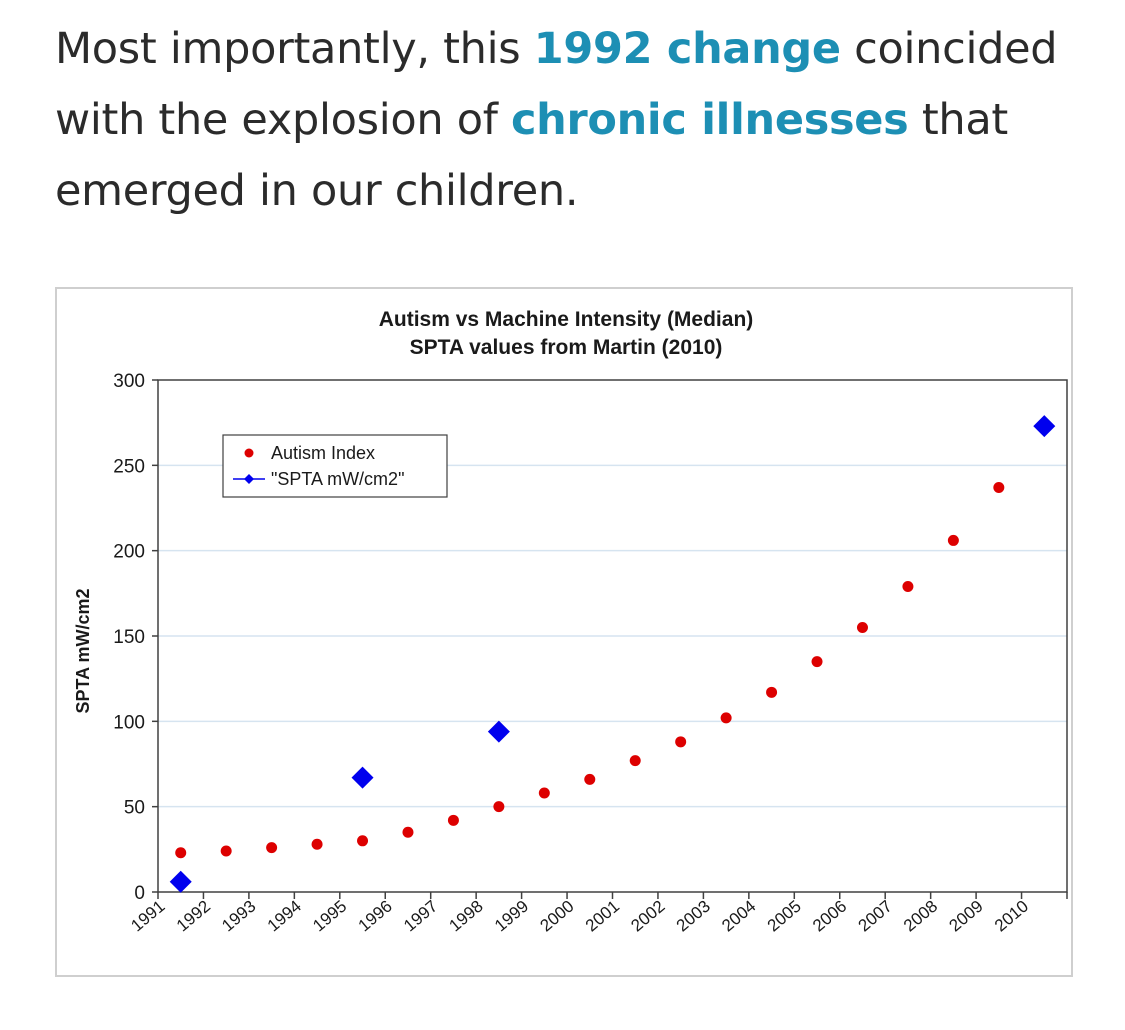 The height and width of the screenshot is (1030, 1125). I want to click on link-chronic-illnesses: chronic illnesses, so click(709, 120).